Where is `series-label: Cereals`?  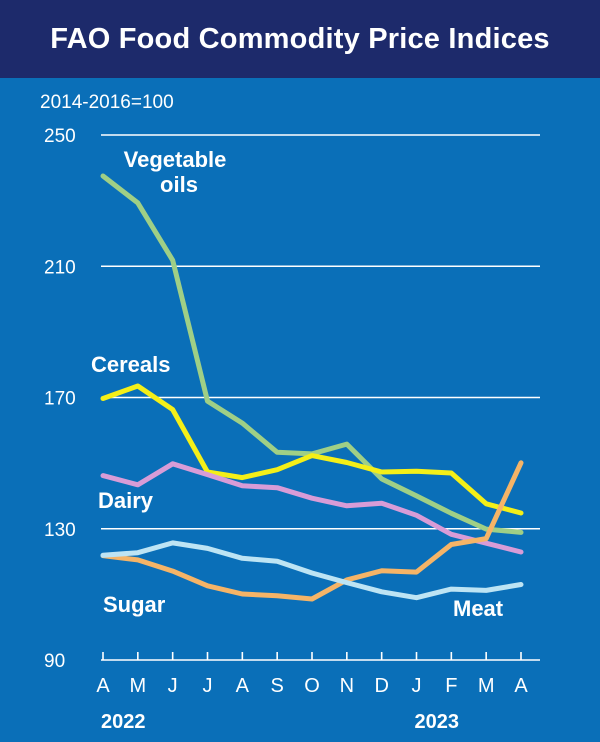 series-label: Cereals is located at coordinates (131, 364).